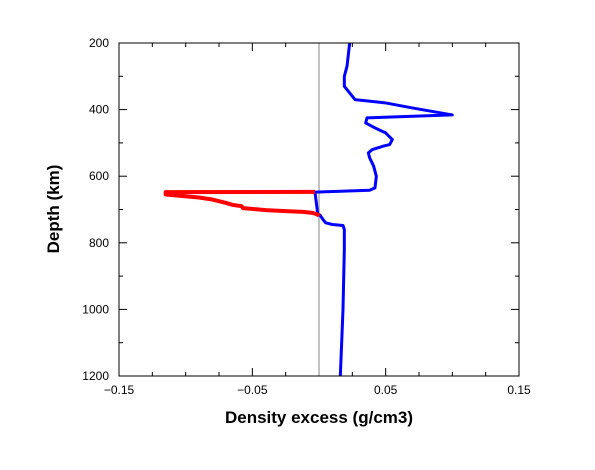 Image resolution: width=595 pixels, height=470 pixels. What do you see at coordinates (519, 390) in the screenshot?
I see `x-tick-label: 0.15` at bounding box center [519, 390].